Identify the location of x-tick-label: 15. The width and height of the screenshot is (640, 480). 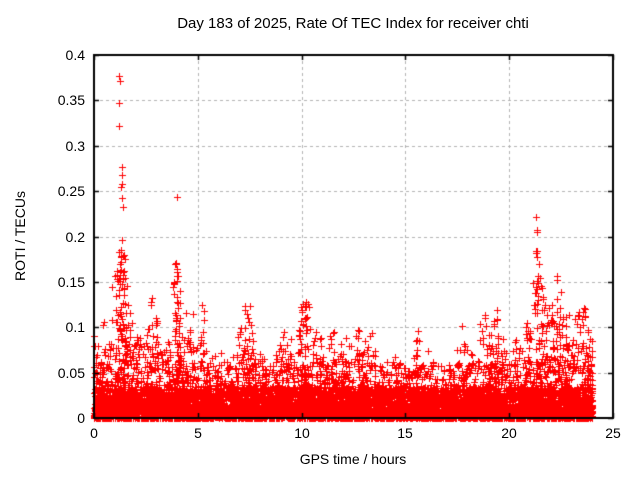
(405, 433).